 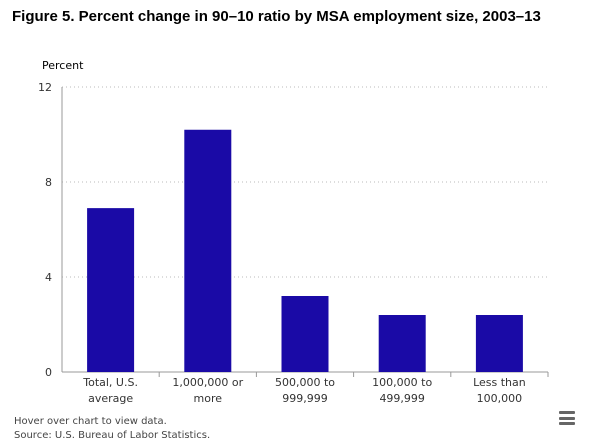 I want to click on y-tick-label: 8, so click(x=48, y=182).